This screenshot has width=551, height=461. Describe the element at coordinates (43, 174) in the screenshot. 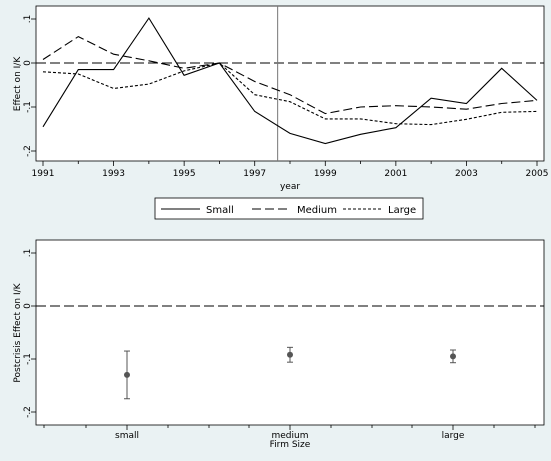

I see `x-tick-label: 1991` at that location.